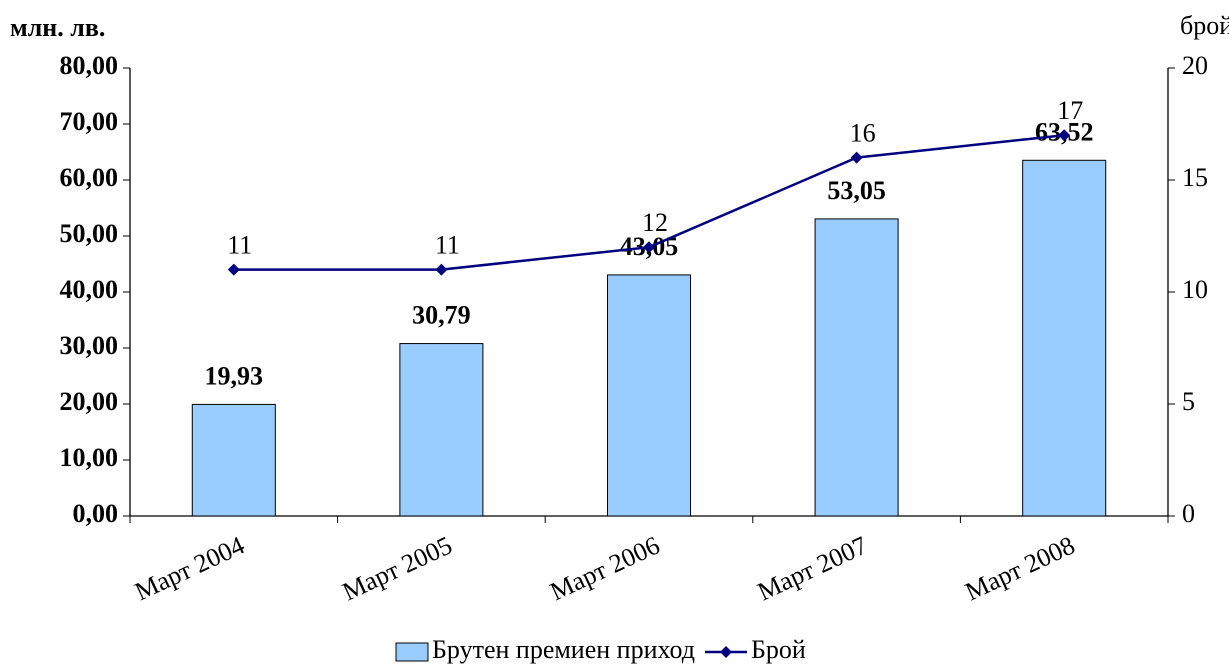  What do you see at coordinates (1188, 513) in the screenshot?
I see `y2-tick-label: 0` at bounding box center [1188, 513].